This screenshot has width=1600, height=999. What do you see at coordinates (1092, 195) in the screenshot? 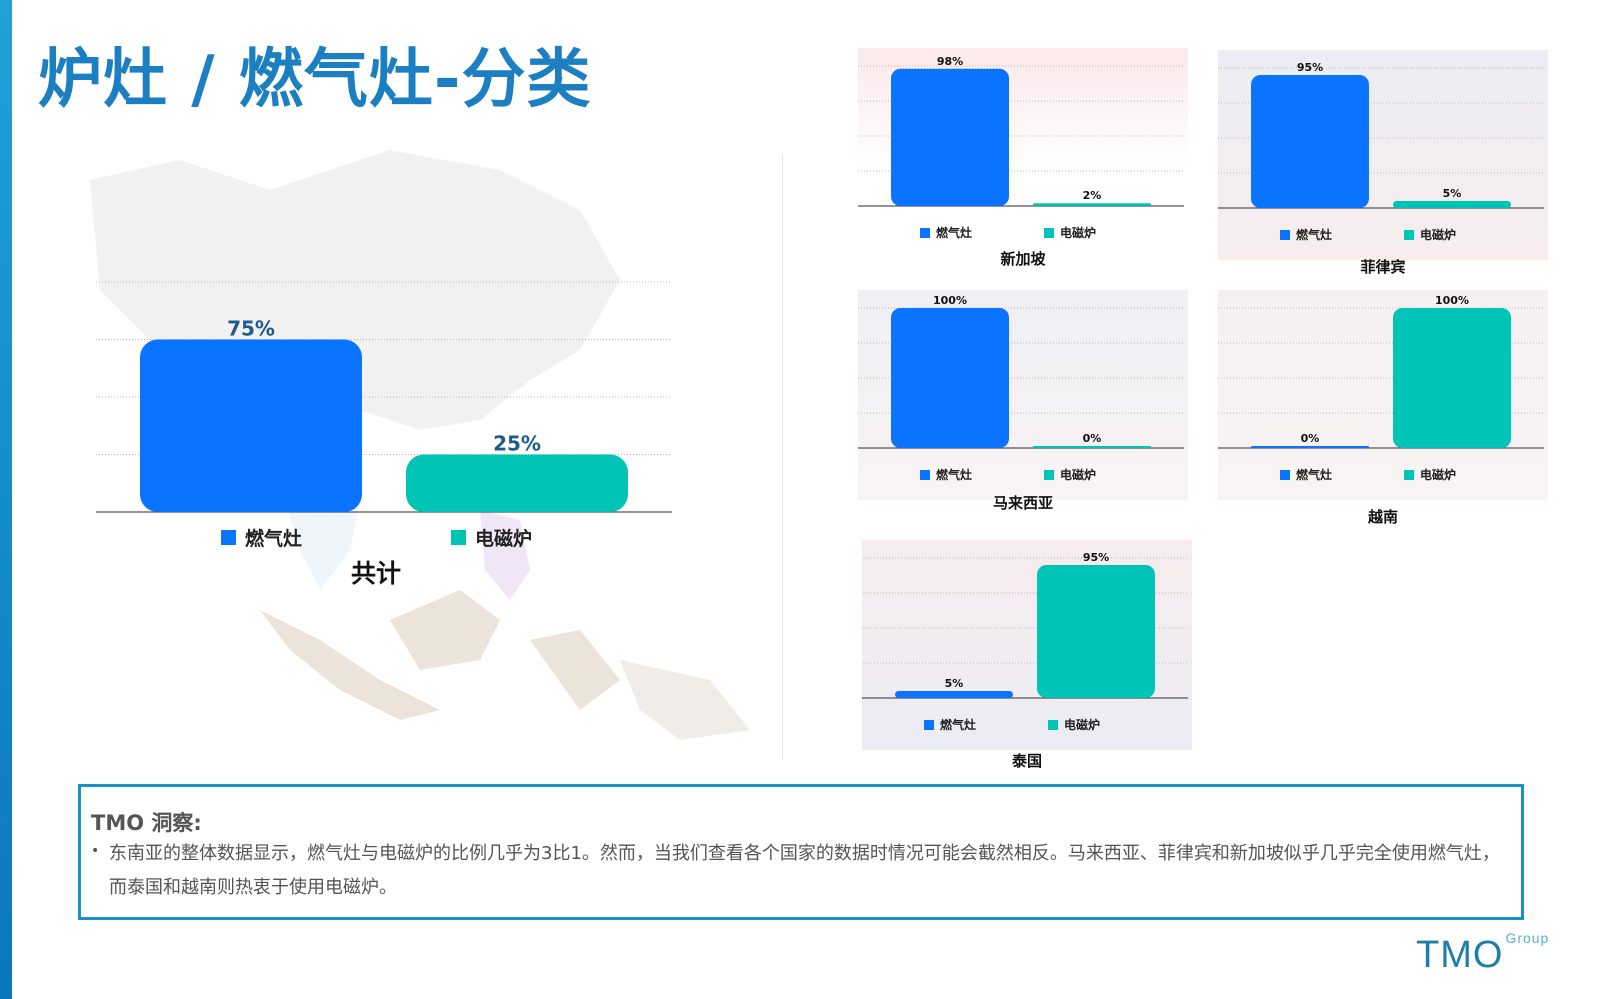
I see `data-label: 2%` at bounding box center [1092, 195].